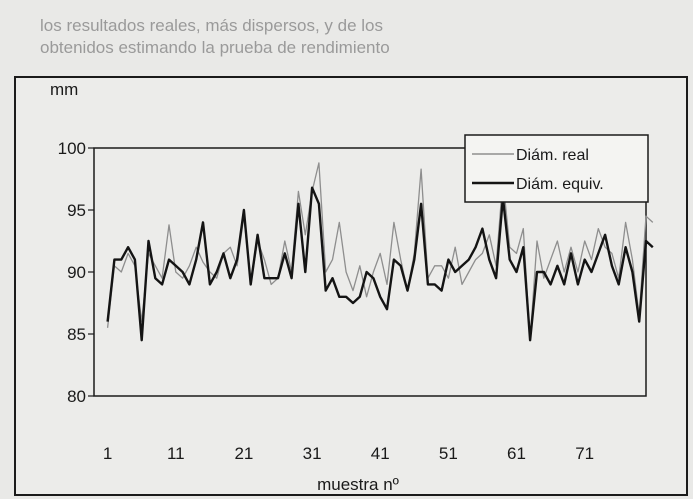 Image resolution: width=693 pixels, height=499 pixels. I want to click on x-tick-label: 61, so click(516, 453).